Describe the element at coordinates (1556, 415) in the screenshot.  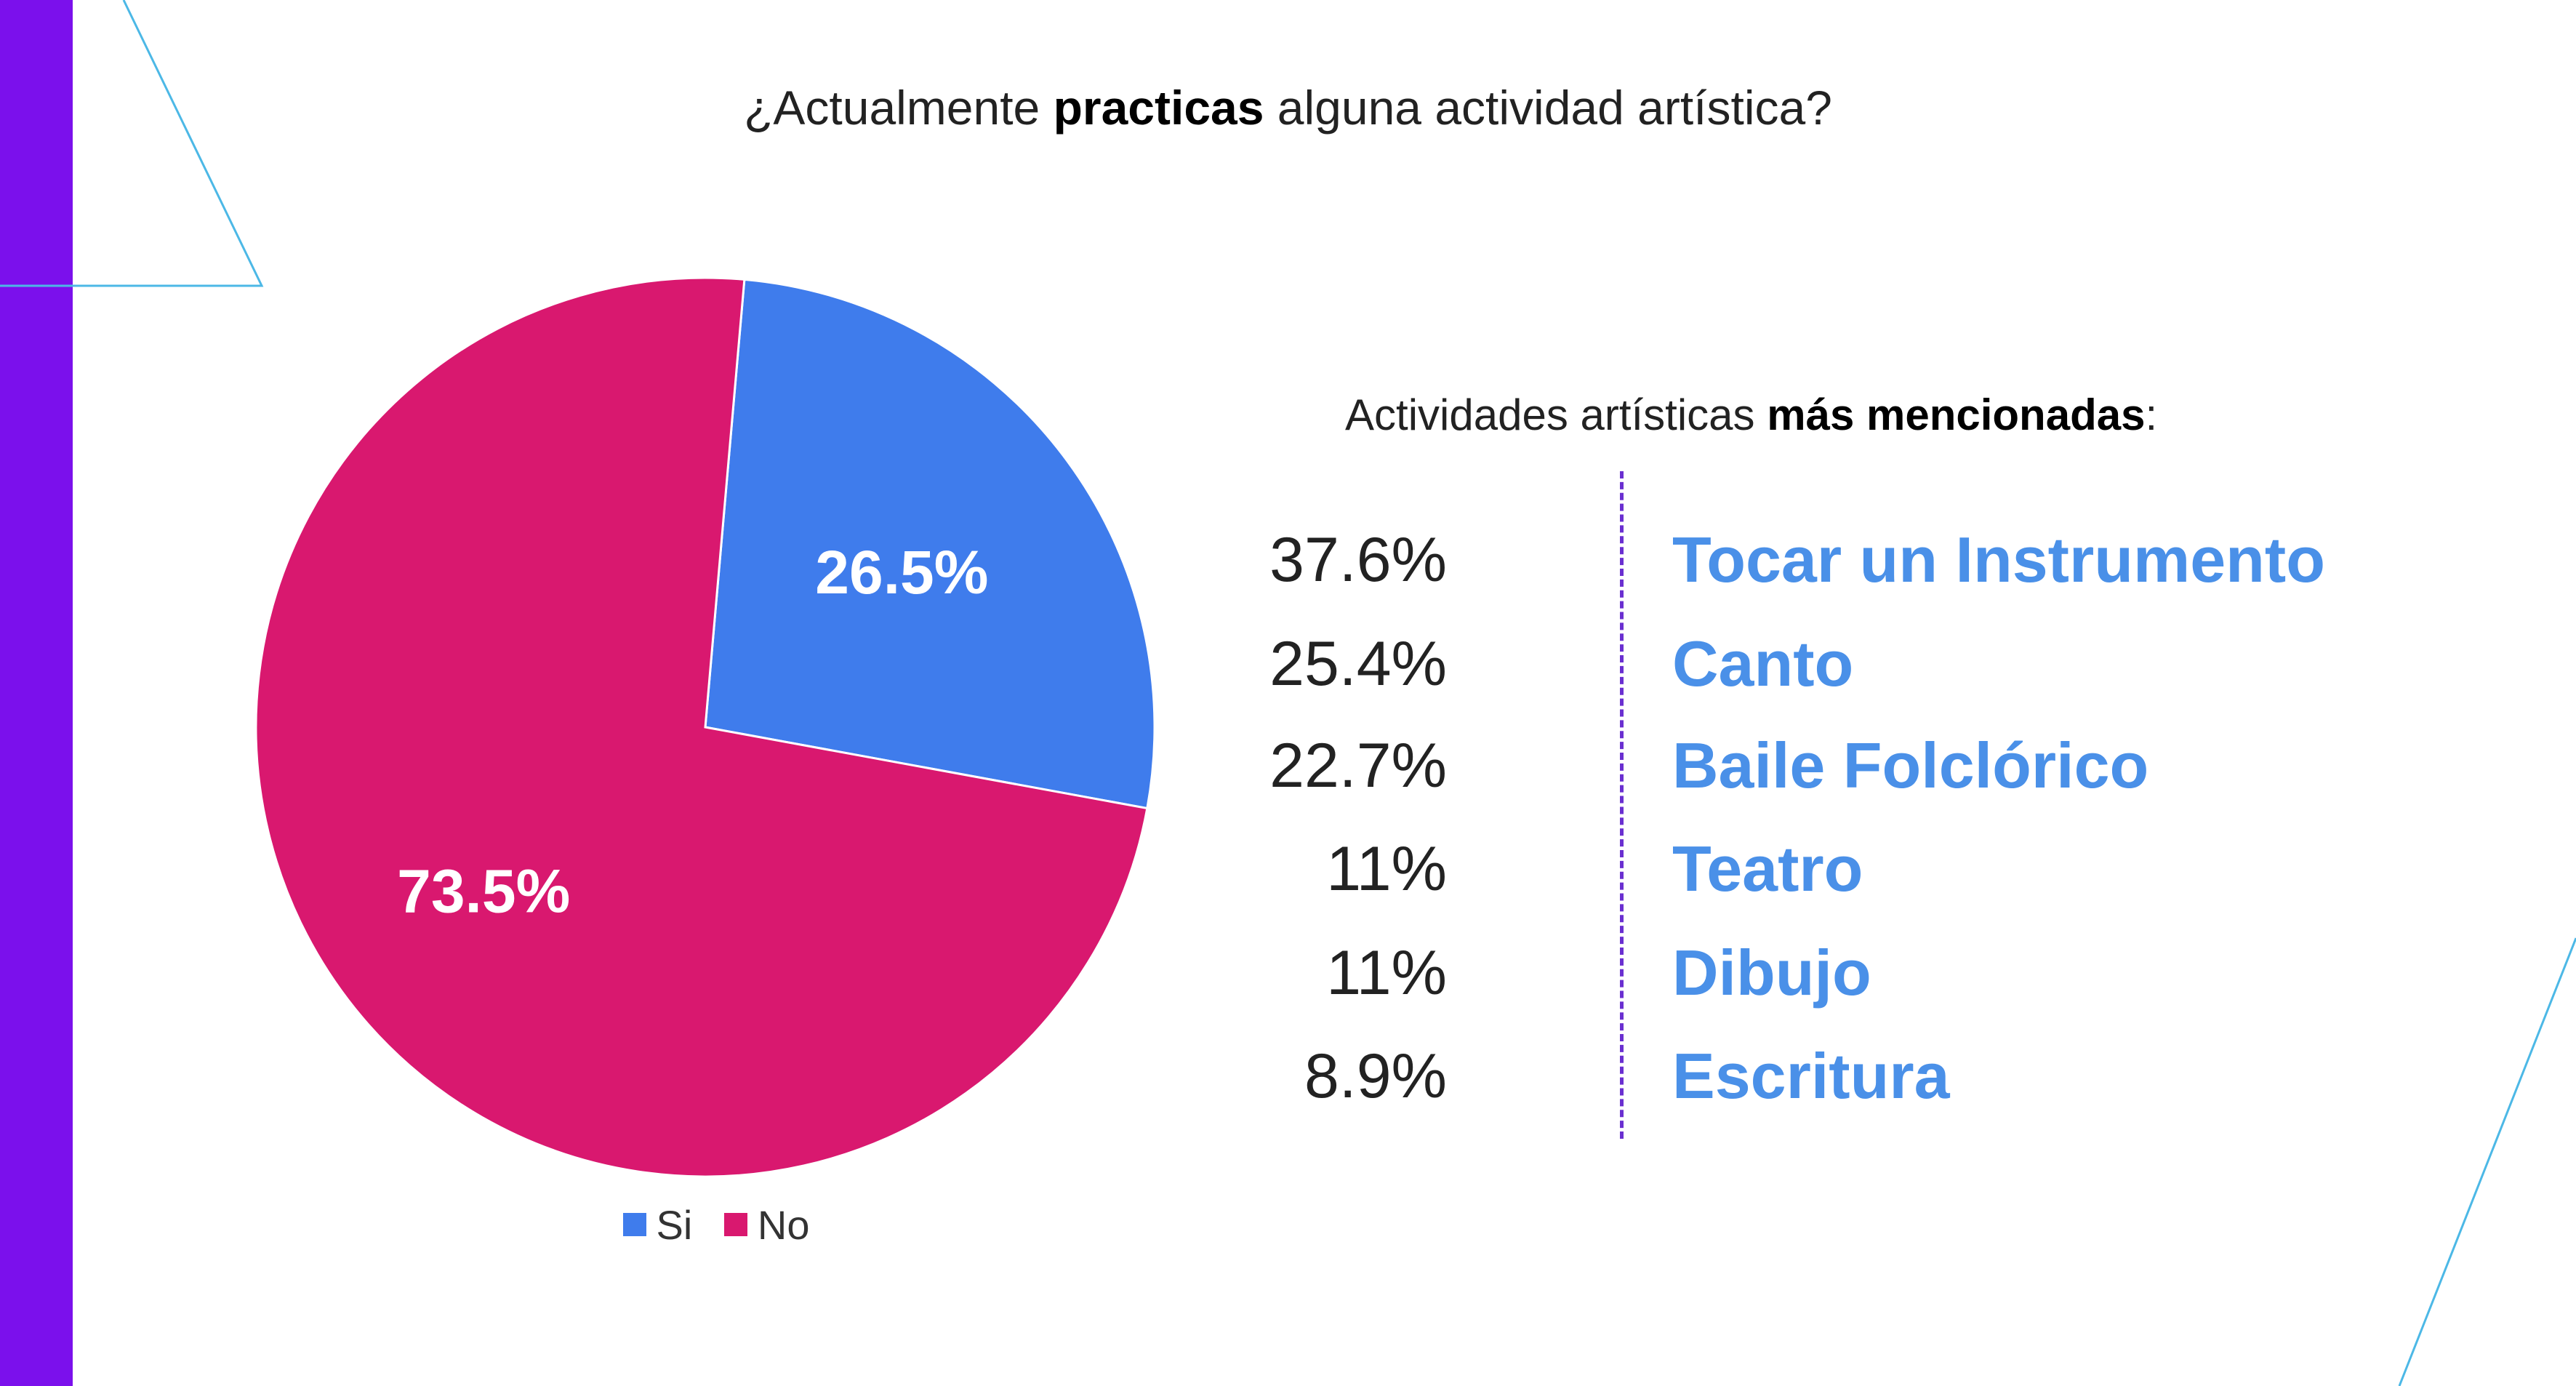
I see `activities-title-prefix: Actividades artísticas` at that location.